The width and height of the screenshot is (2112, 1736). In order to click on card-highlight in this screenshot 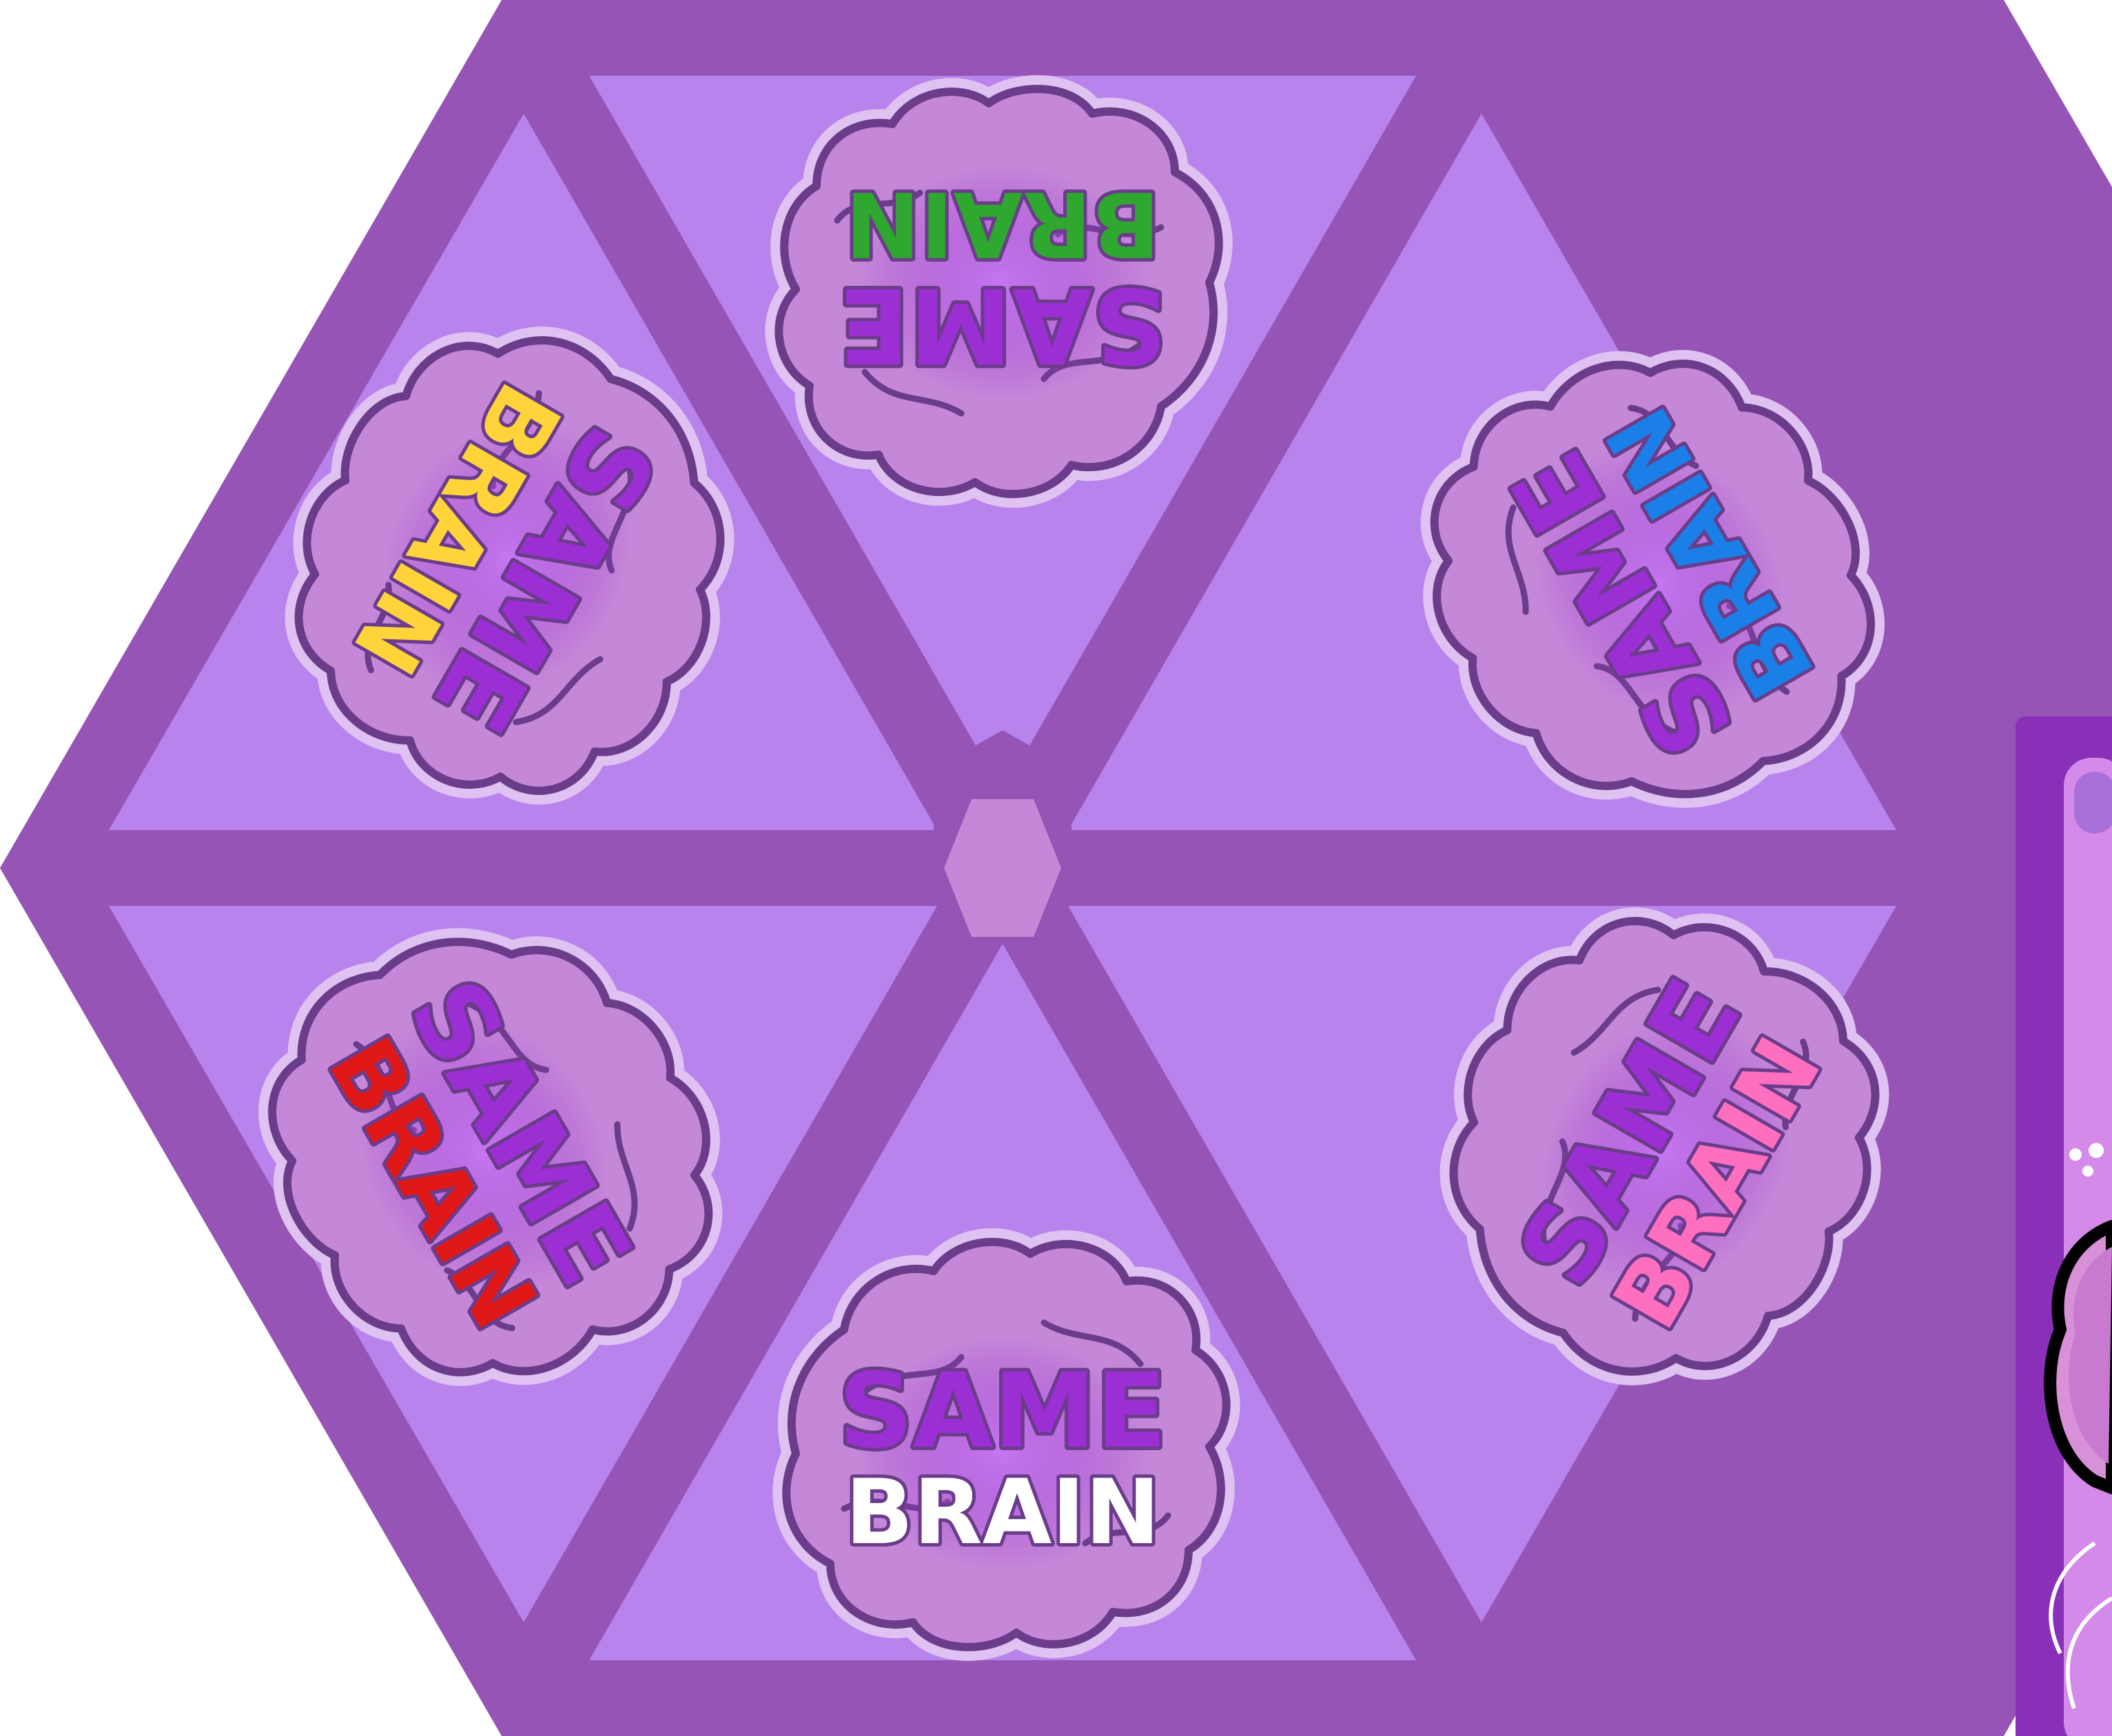, I will do `click(2093, 803)`.